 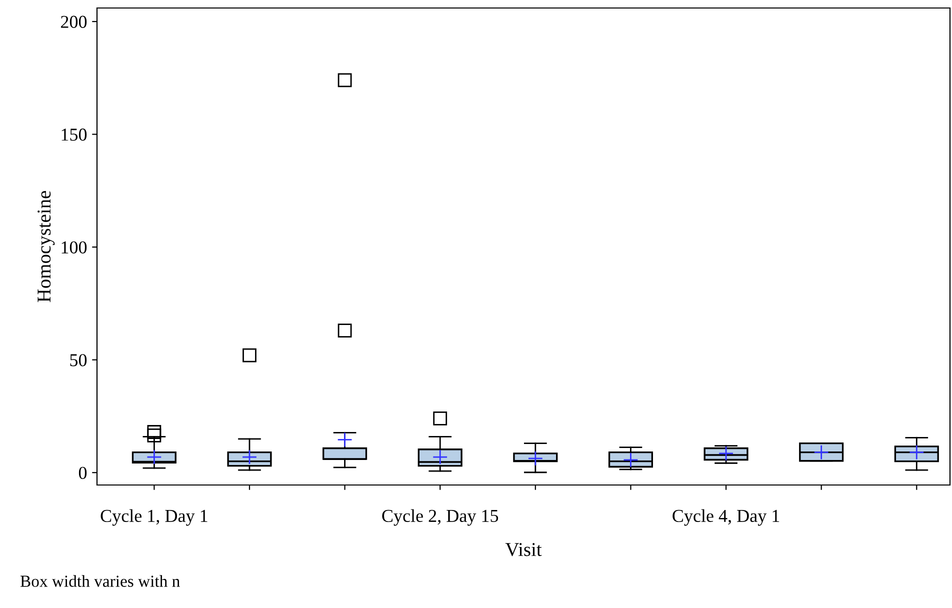 I want to click on y-tick-label: 50, so click(x=78, y=360).